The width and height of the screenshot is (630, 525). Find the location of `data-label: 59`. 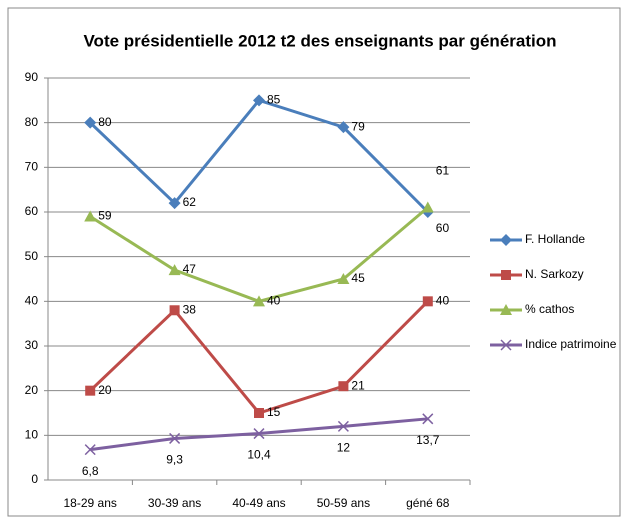

data-label: 59 is located at coordinates (105, 216).